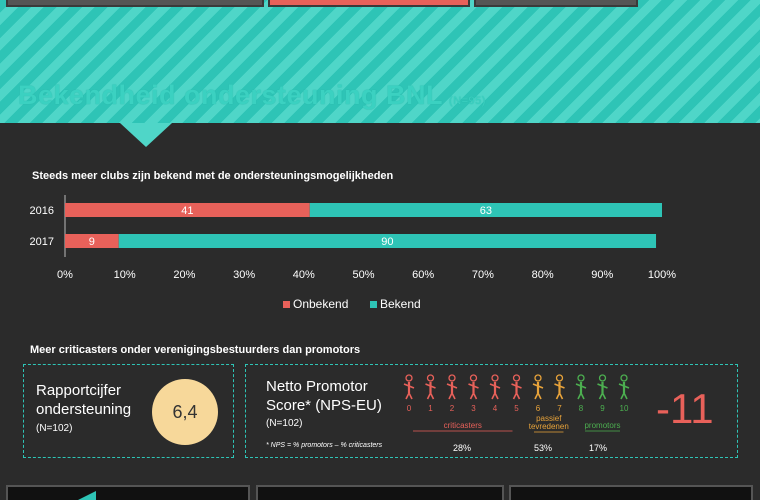  Describe the element at coordinates (324, 445) in the screenshot. I see `nps-note: * NPS = % promotors – % criticasters` at that location.